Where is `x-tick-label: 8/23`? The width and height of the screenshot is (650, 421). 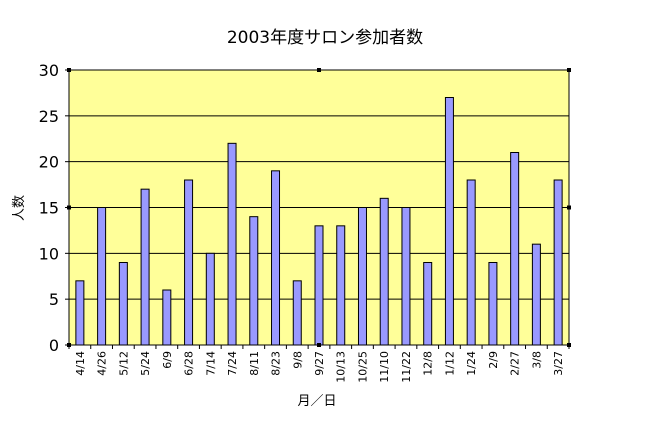 x-tick-label: 8/23 is located at coordinates (276, 363).